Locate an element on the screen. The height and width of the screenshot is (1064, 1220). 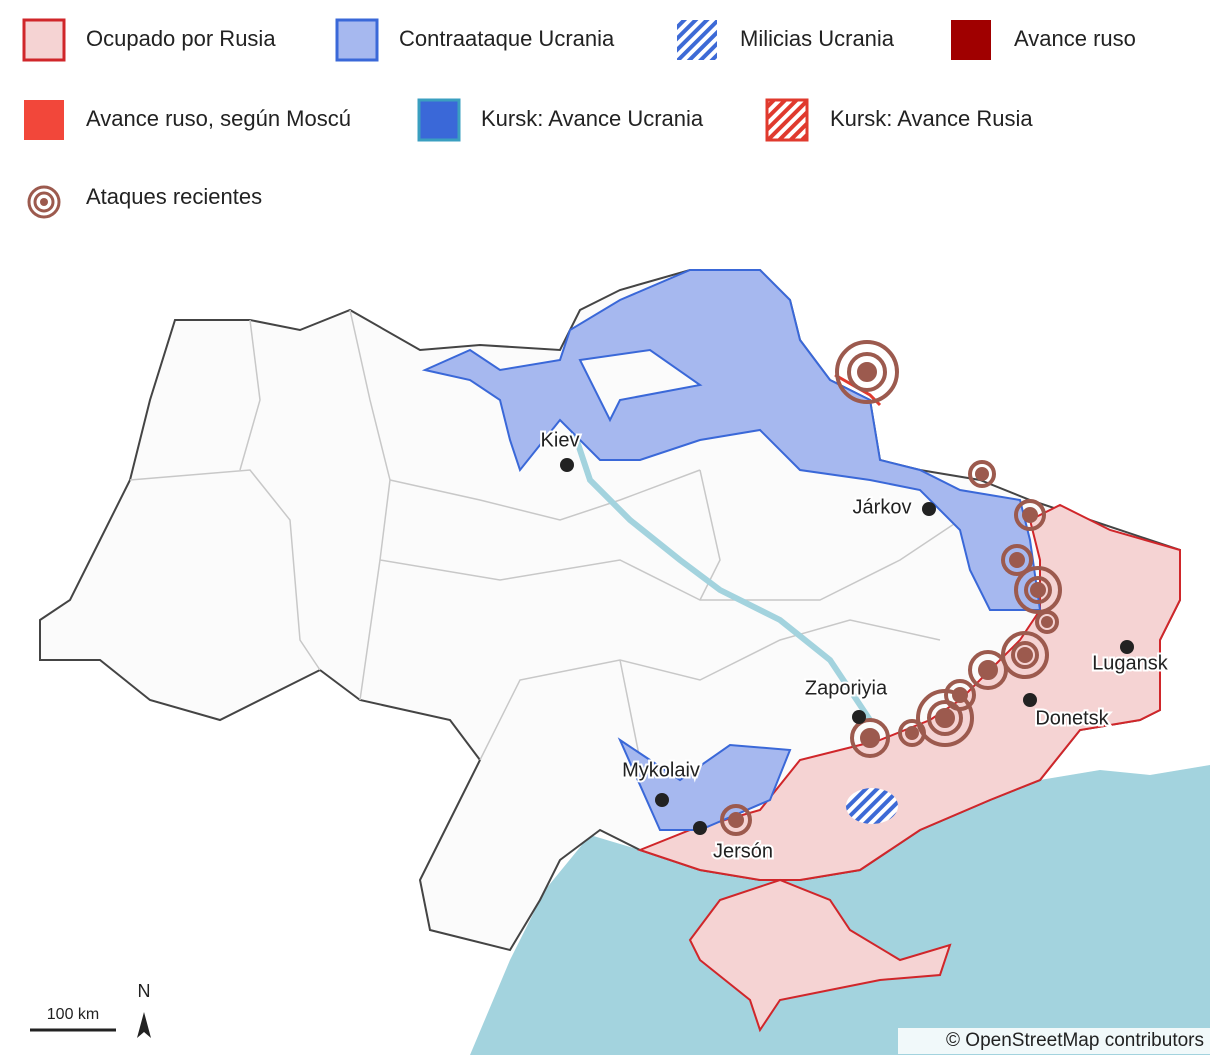
city-label: Lugansk is located at coordinates (1130, 663).